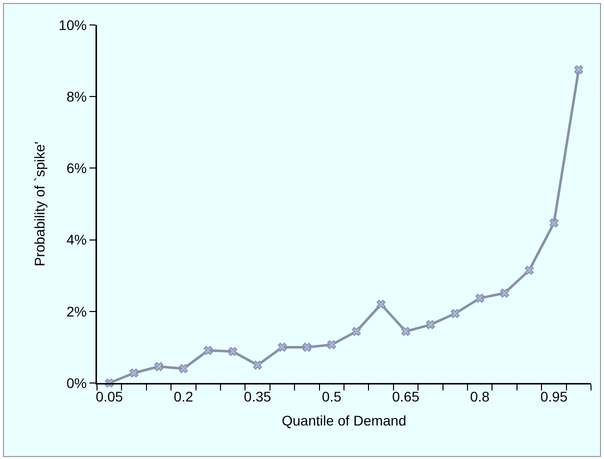  I want to click on y-tick-label: 2%, so click(76, 311).